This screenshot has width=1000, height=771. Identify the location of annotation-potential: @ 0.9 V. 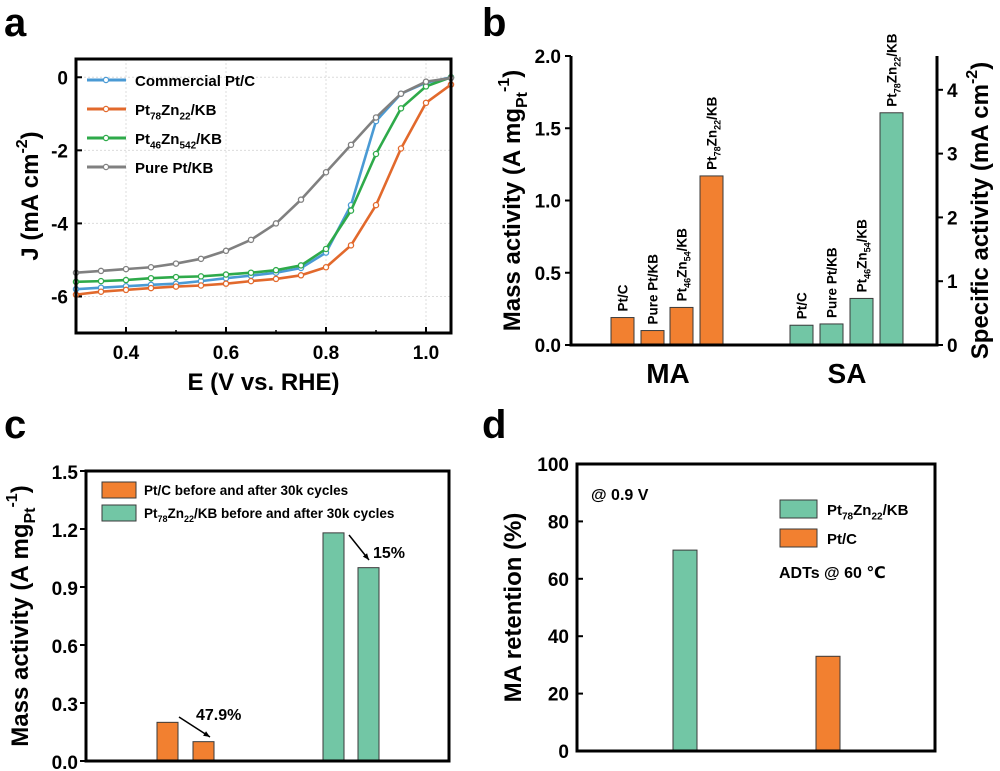
(620, 495).